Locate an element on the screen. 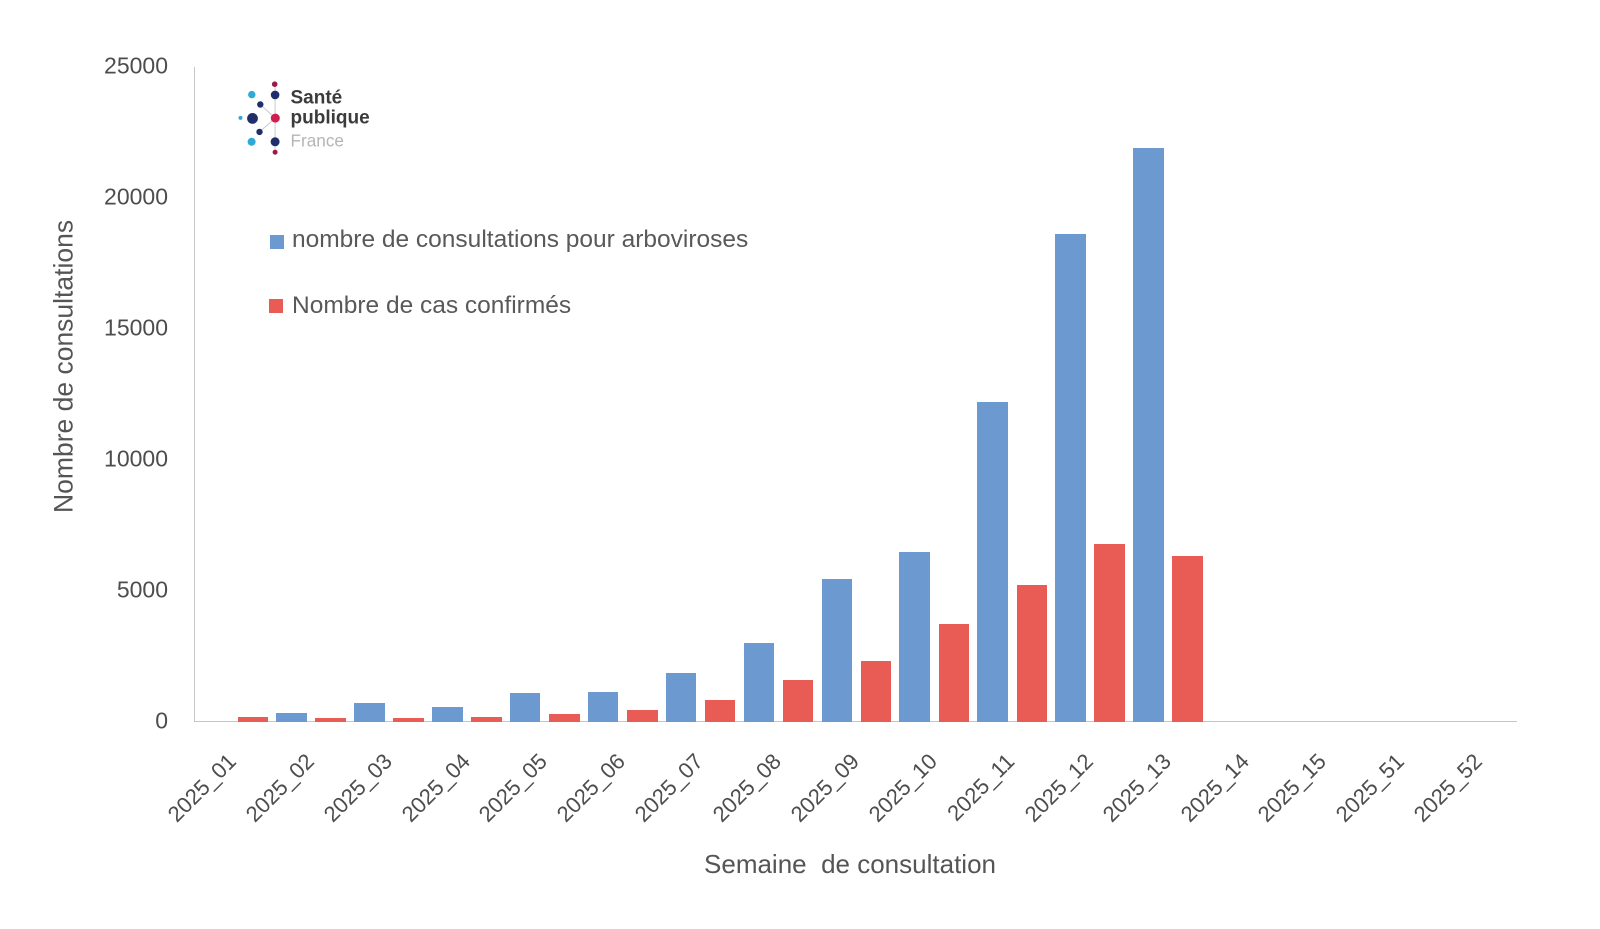 Image resolution: width=1600 pixels, height=929 pixels. svg-text: Santé is located at coordinates (317, 98).